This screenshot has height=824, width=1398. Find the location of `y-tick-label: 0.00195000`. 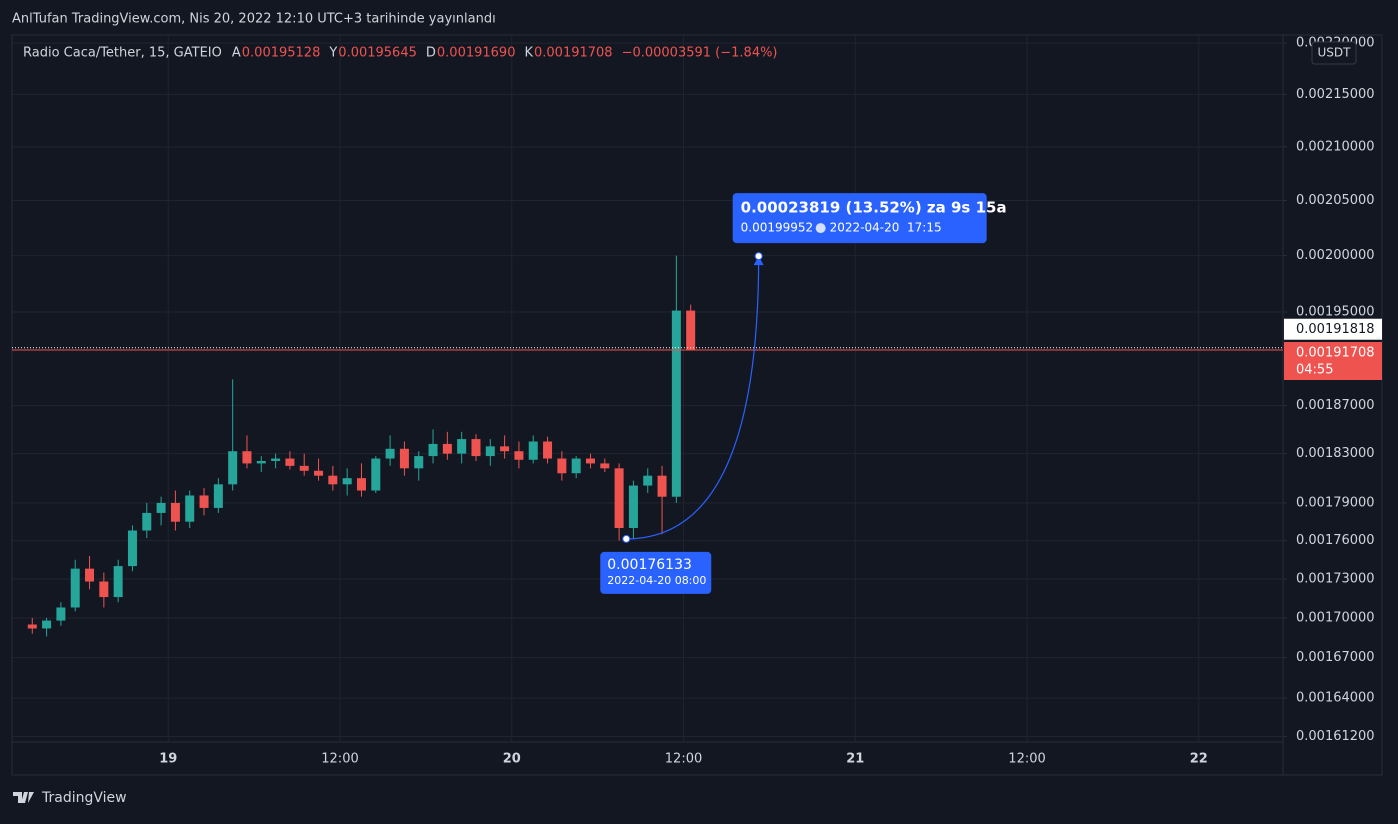

y-tick-label: 0.00195000 is located at coordinates (1335, 312).